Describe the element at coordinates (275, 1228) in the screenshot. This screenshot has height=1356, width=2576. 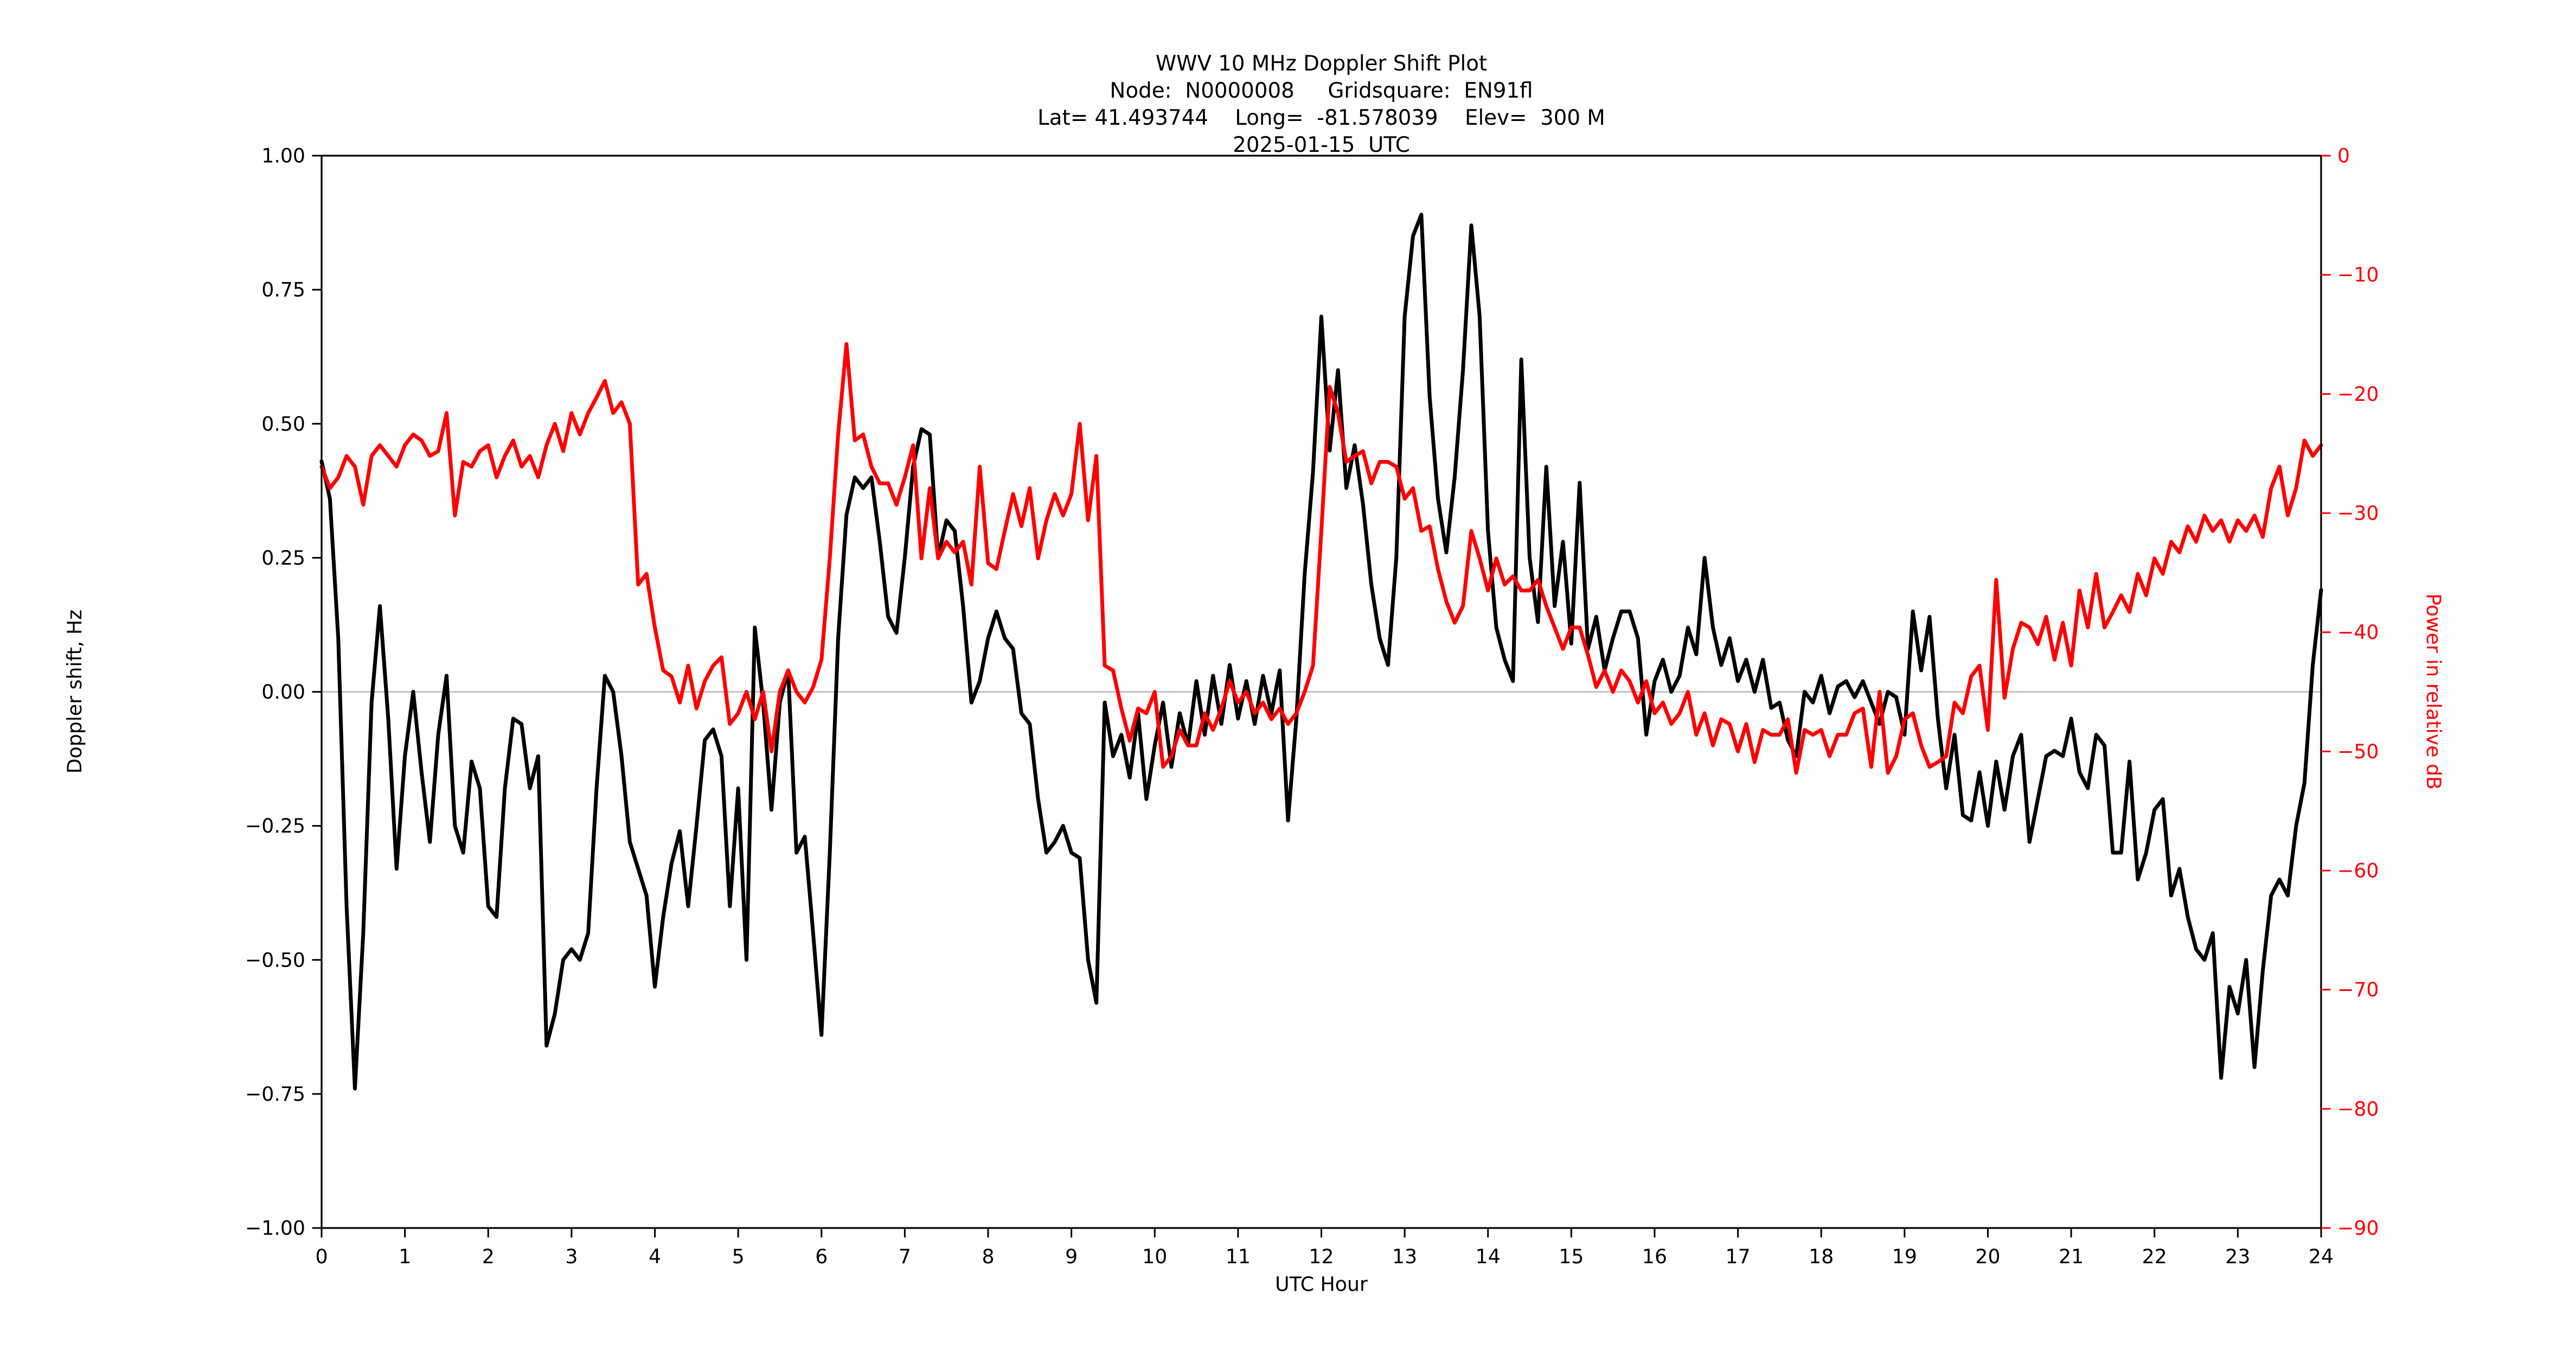
I see `y-left-axis-tick-label: −1.00` at that location.